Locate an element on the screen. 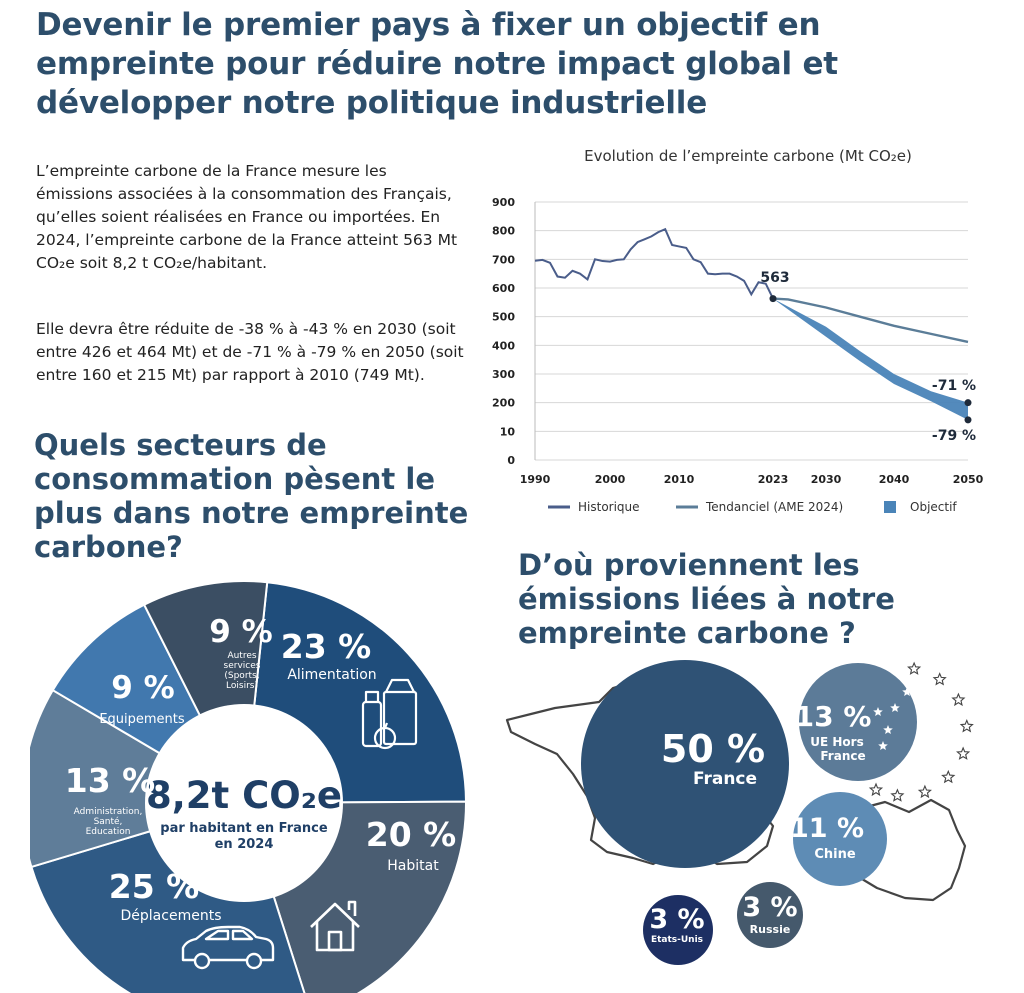 This screenshot has height=993, width=1024. bubble-etats-unis is located at coordinates (678, 930).